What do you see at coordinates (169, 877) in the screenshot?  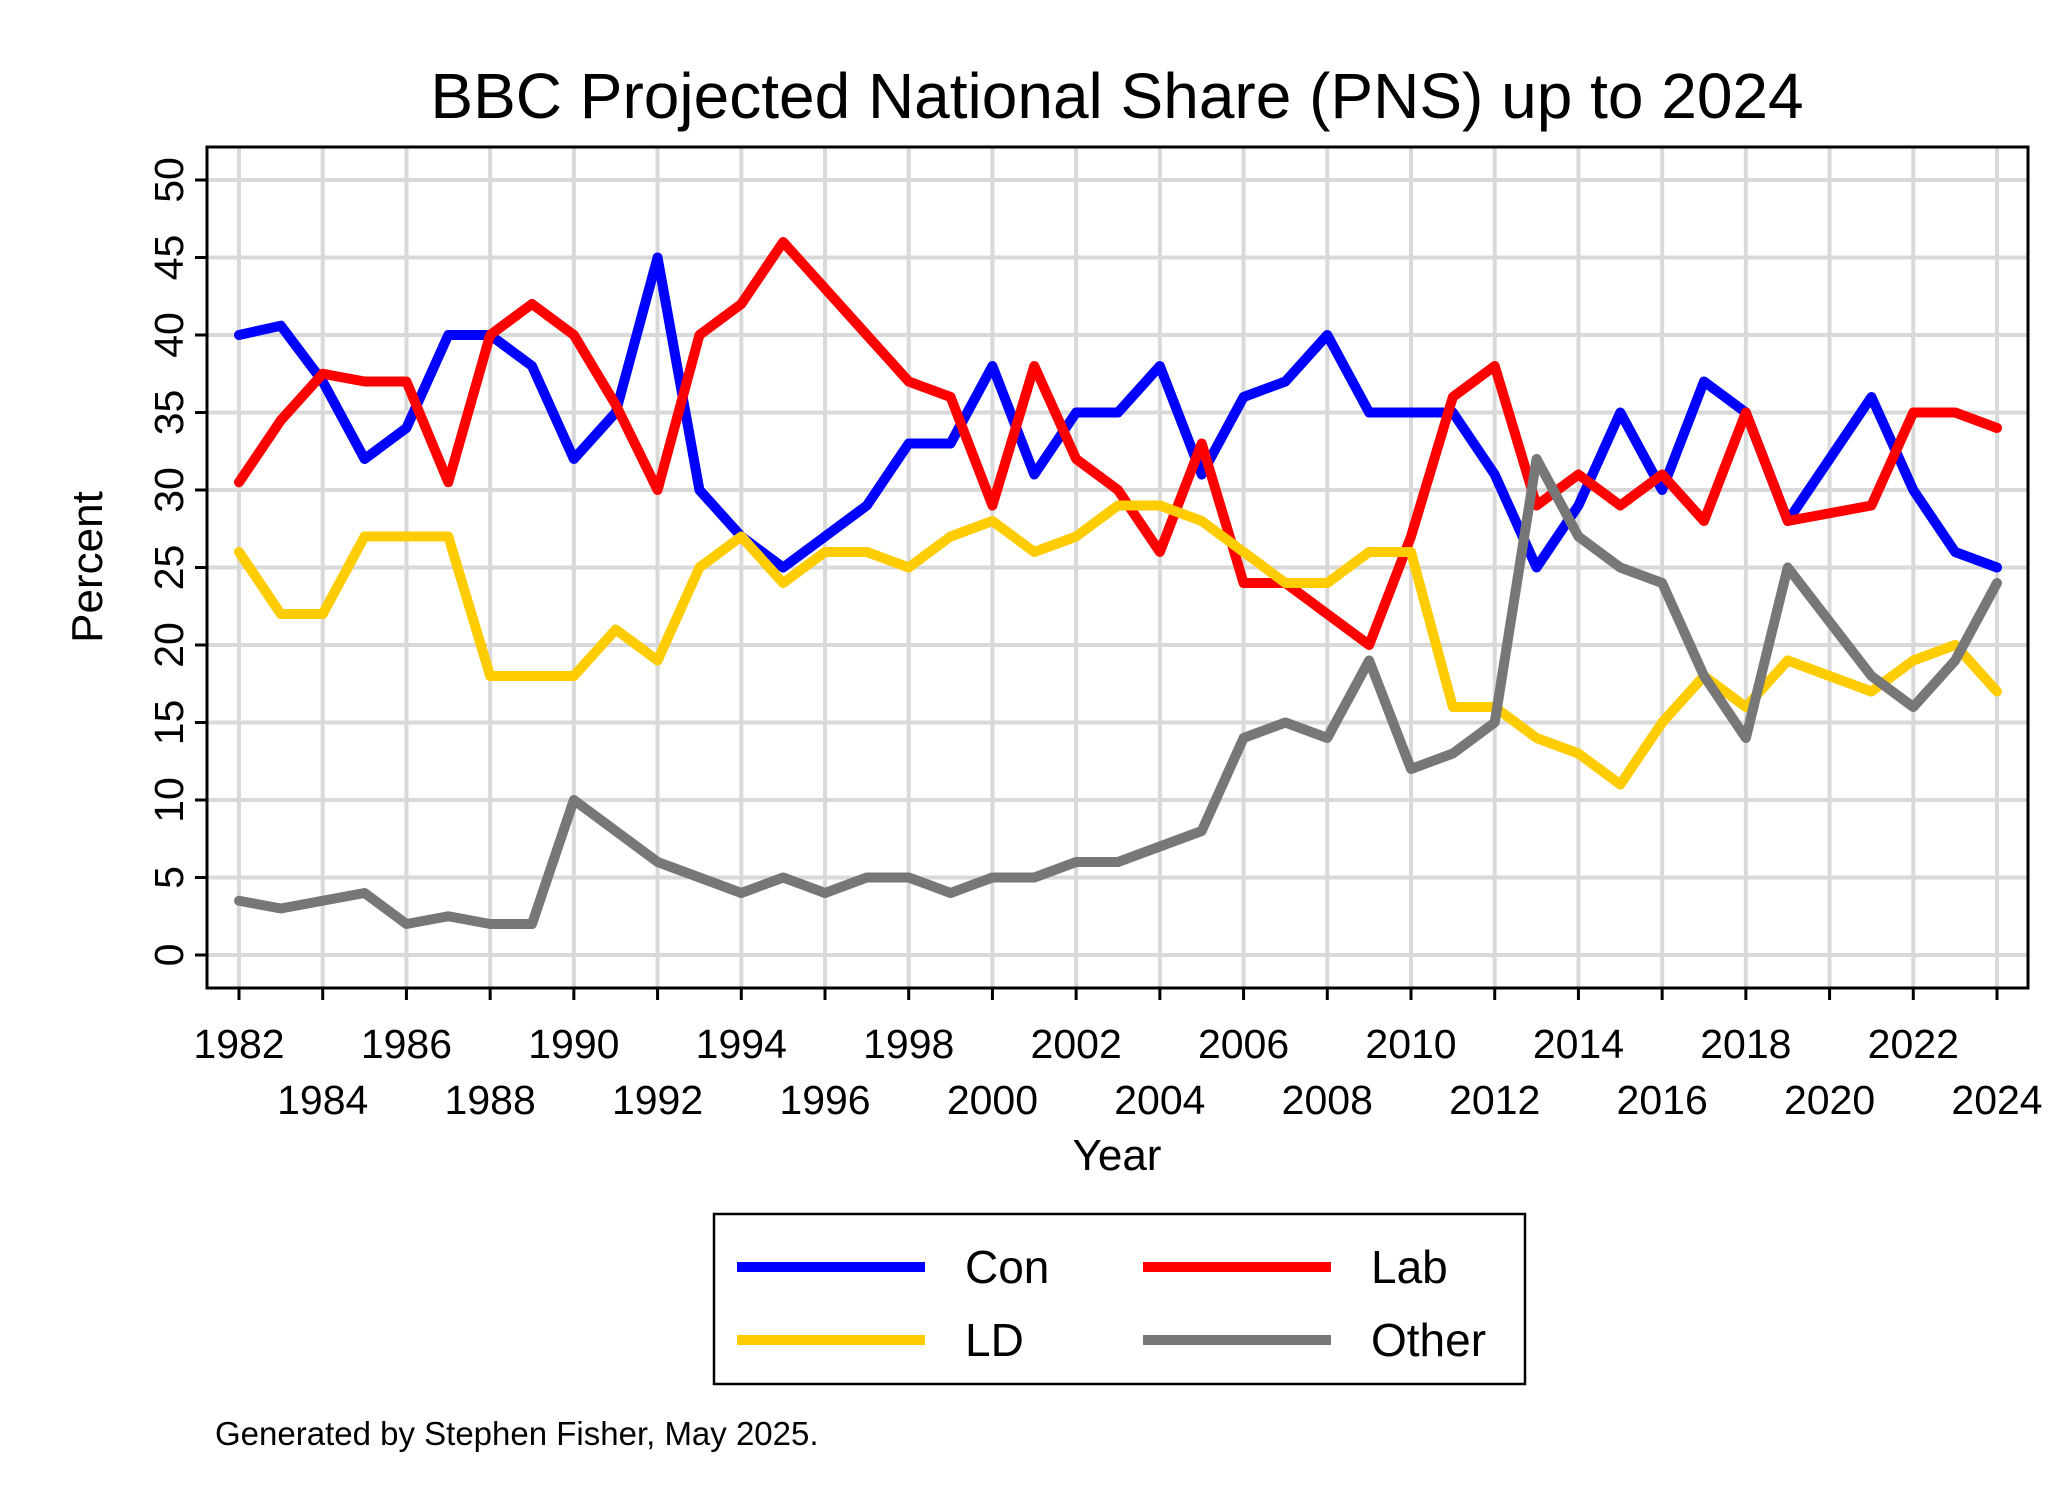 I see `y-tick-label: 5` at bounding box center [169, 877].